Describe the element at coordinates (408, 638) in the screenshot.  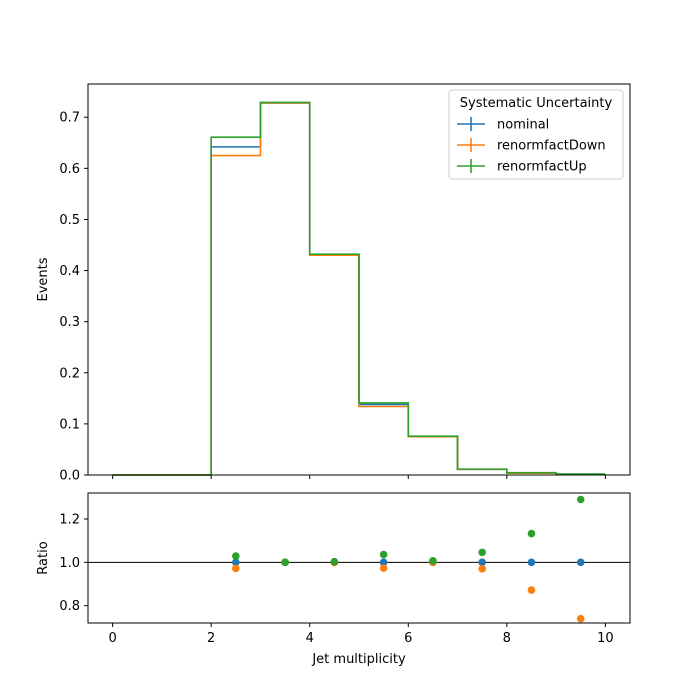
I see `ratio-x-tick-label: 6` at that location.